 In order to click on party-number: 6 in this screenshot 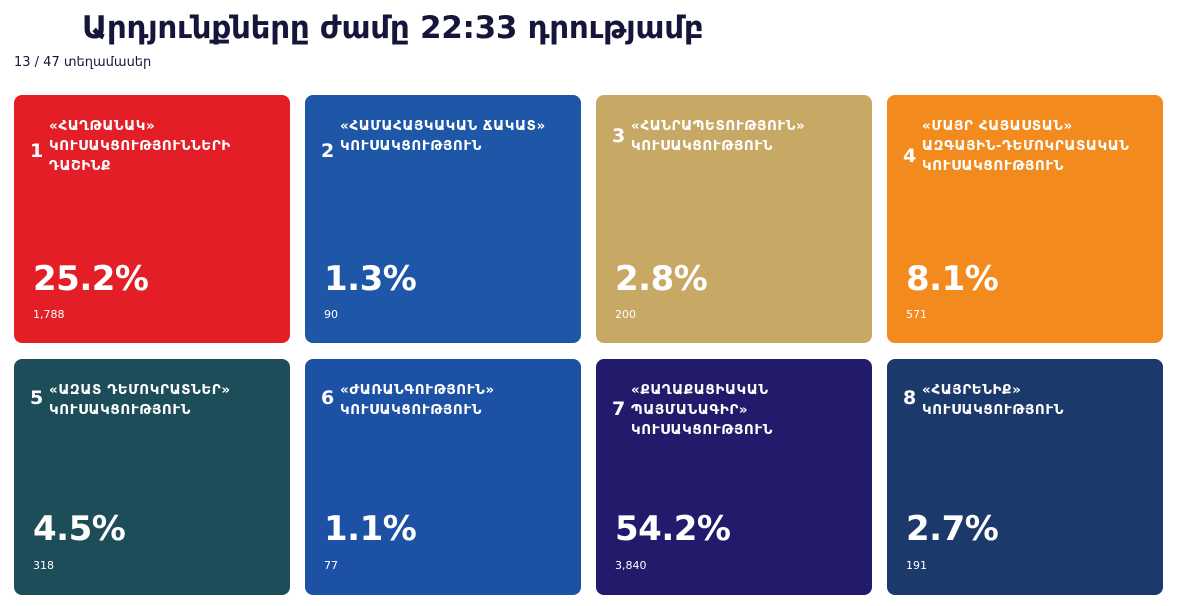, I will do `click(328, 398)`.